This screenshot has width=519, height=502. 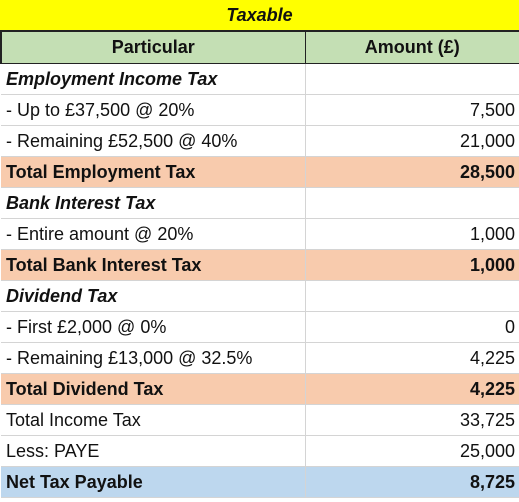 I want to click on table-row: - Remaining £13,000 @ 32.5% 4,225, so click(x=260, y=358).